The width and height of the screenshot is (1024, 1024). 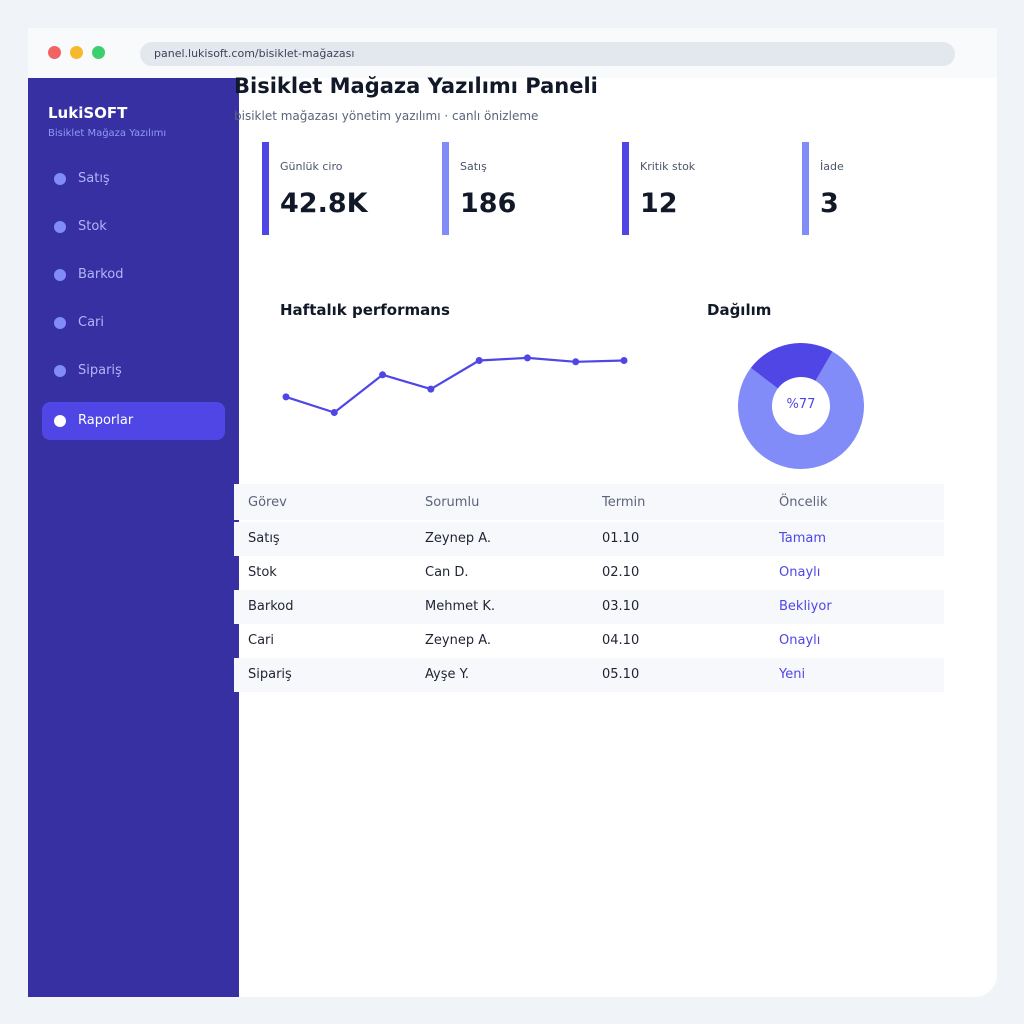 I want to click on sidebar-item-label: Barkod, so click(x=101, y=274).